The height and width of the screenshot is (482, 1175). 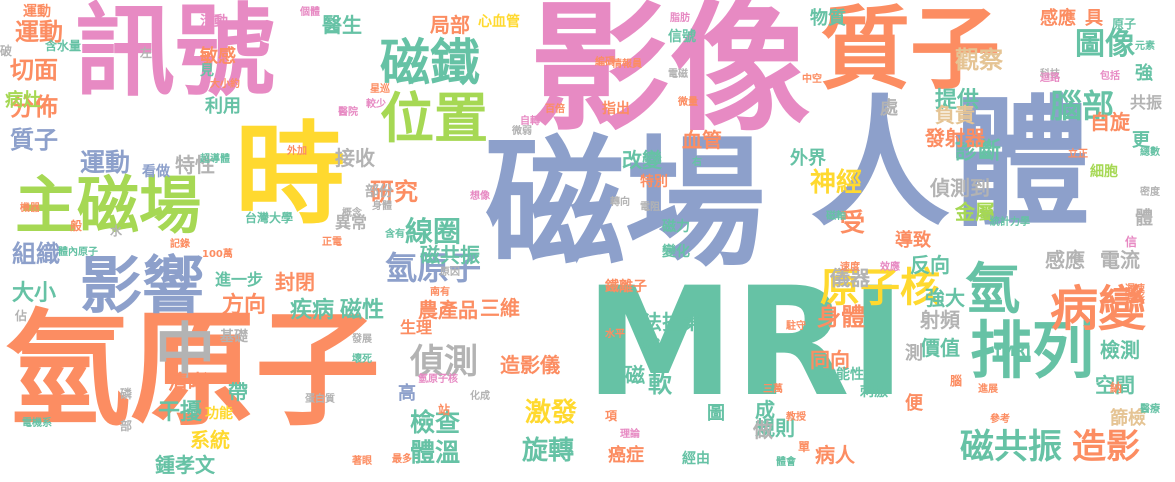 I want to click on cloud-word: 切面, so click(x=34, y=70).